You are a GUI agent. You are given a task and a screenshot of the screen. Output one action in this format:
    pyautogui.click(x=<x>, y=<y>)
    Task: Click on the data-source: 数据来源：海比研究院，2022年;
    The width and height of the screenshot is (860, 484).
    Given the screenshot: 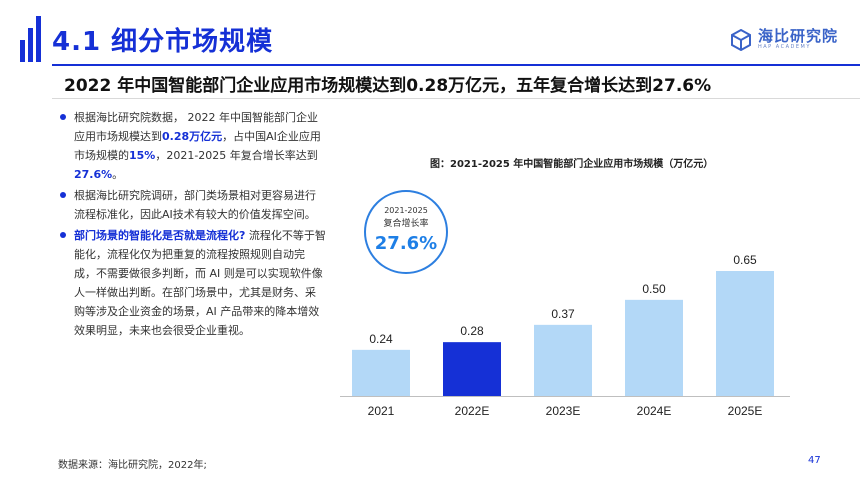 What is the action you would take?
    pyautogui.click(x=132, y=465)
    